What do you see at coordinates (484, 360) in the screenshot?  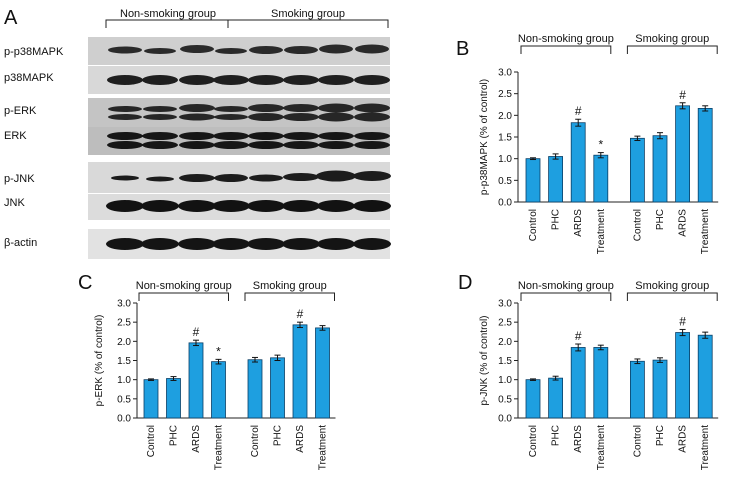 I see `y-axis-title: p-JNK (% of control)` at bounding box center [484, 360].